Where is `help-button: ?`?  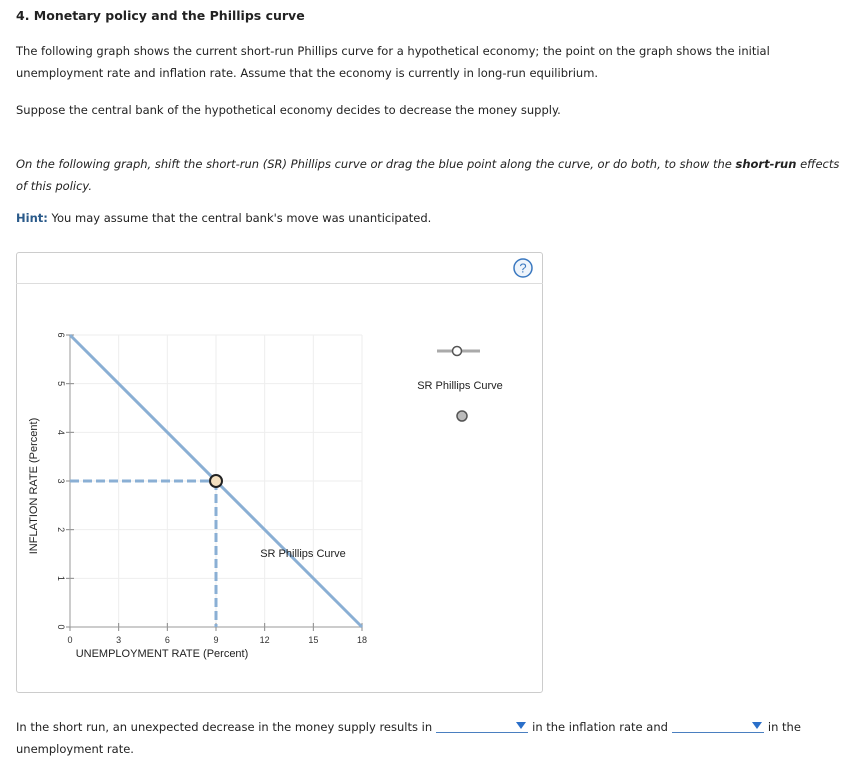
help-button: ? is located at coordinates (523, 268).